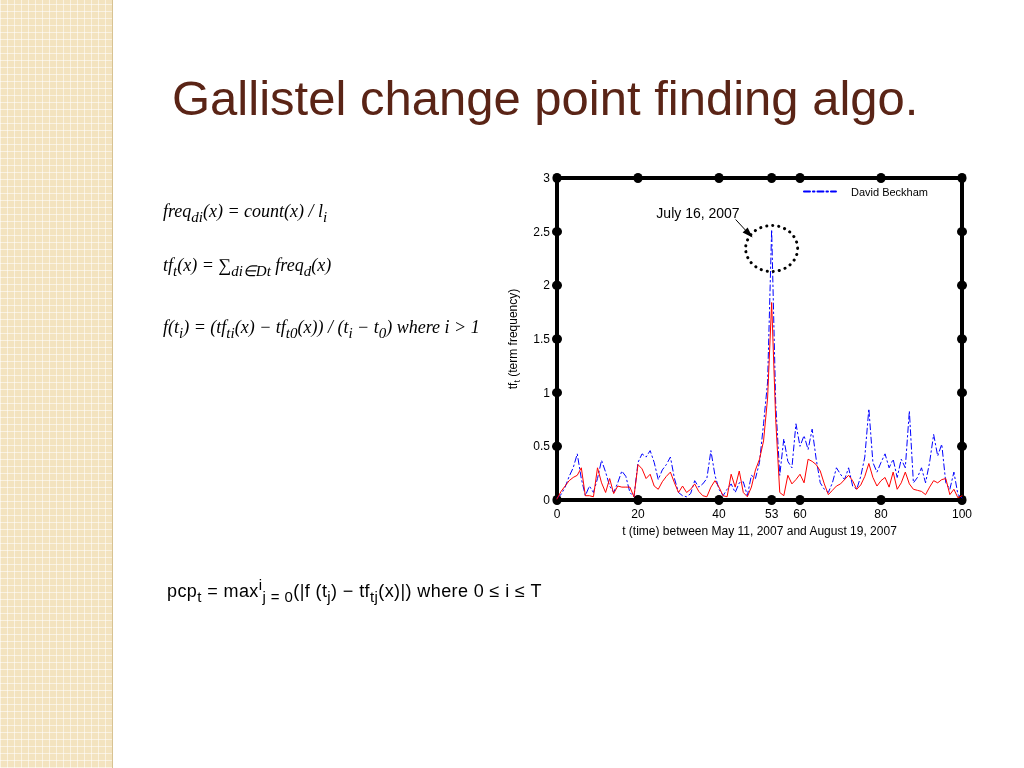 The width and height of the screenshot is (1024, 768). I want to click on annotation: July 16, 2007, so click(698, 212).